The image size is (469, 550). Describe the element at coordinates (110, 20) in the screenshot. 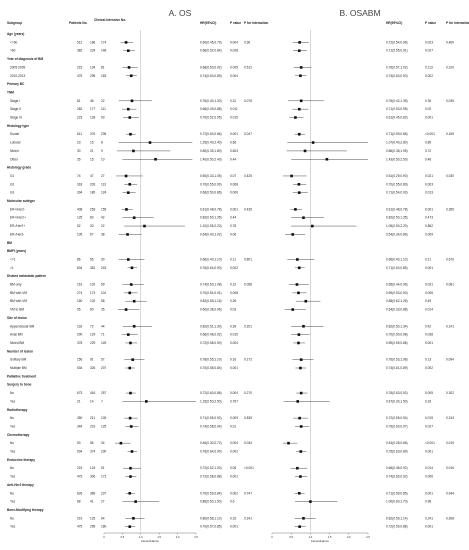

I see `header-clinical: Clinical Intensive No.` at that location.